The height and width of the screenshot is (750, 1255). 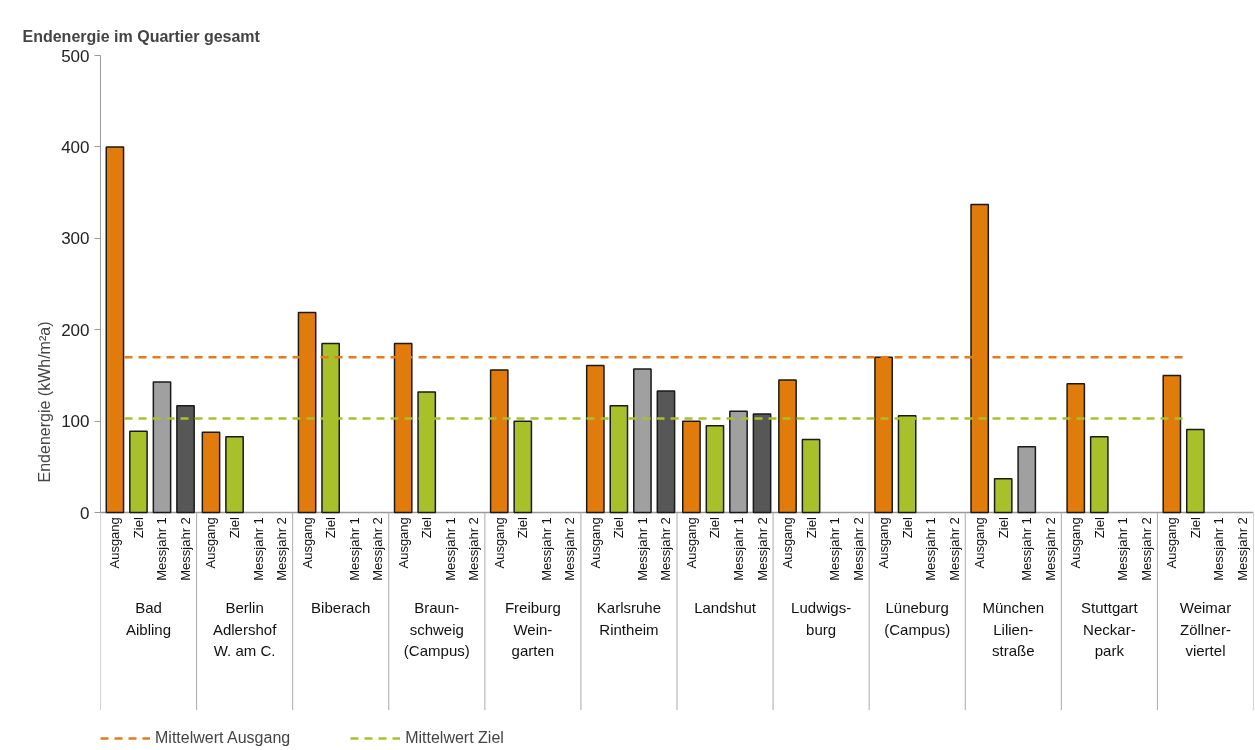 What do you see at coordinates (75, 56) in the screenshot?
I see `y-tick-label: 500` at bounding box center [75, 56].